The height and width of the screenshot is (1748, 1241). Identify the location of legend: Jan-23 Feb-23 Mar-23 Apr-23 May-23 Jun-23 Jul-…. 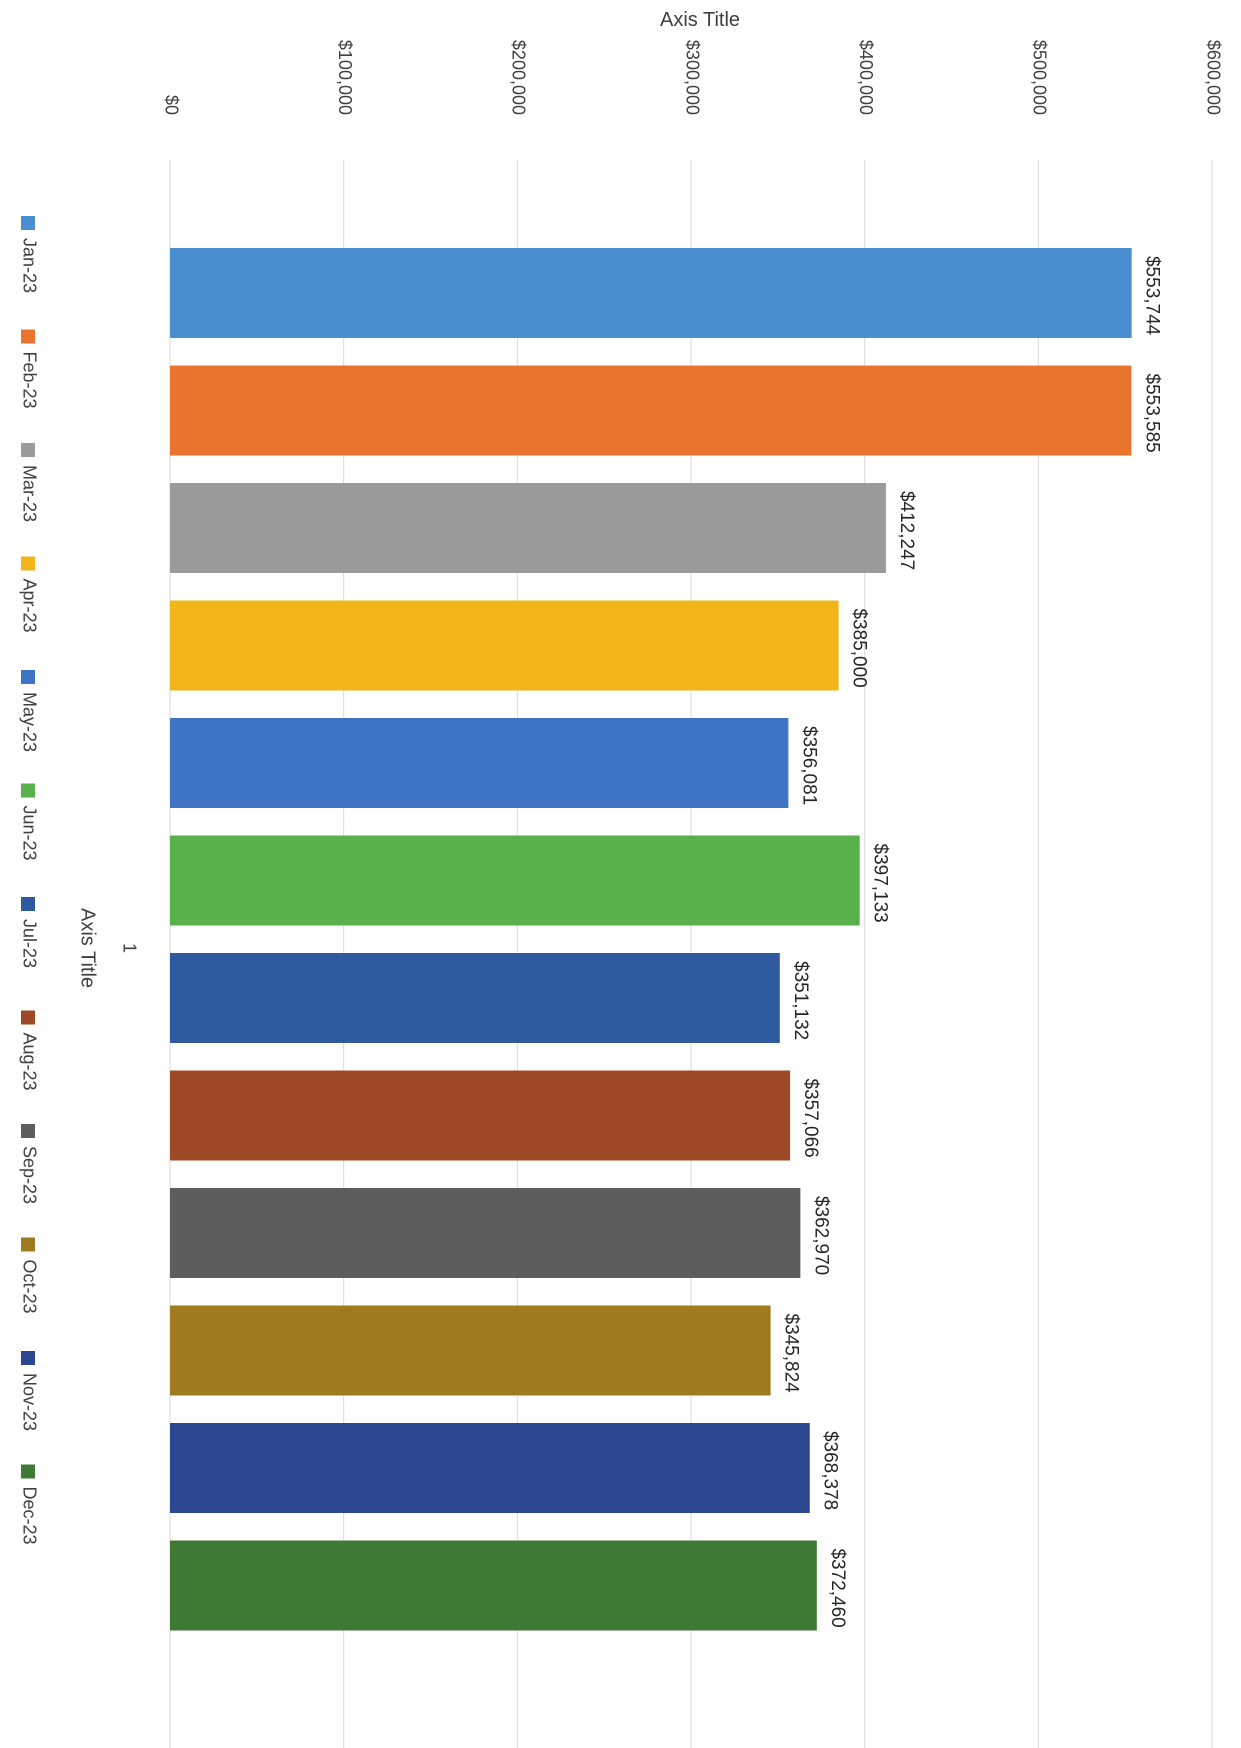
(29, 880).